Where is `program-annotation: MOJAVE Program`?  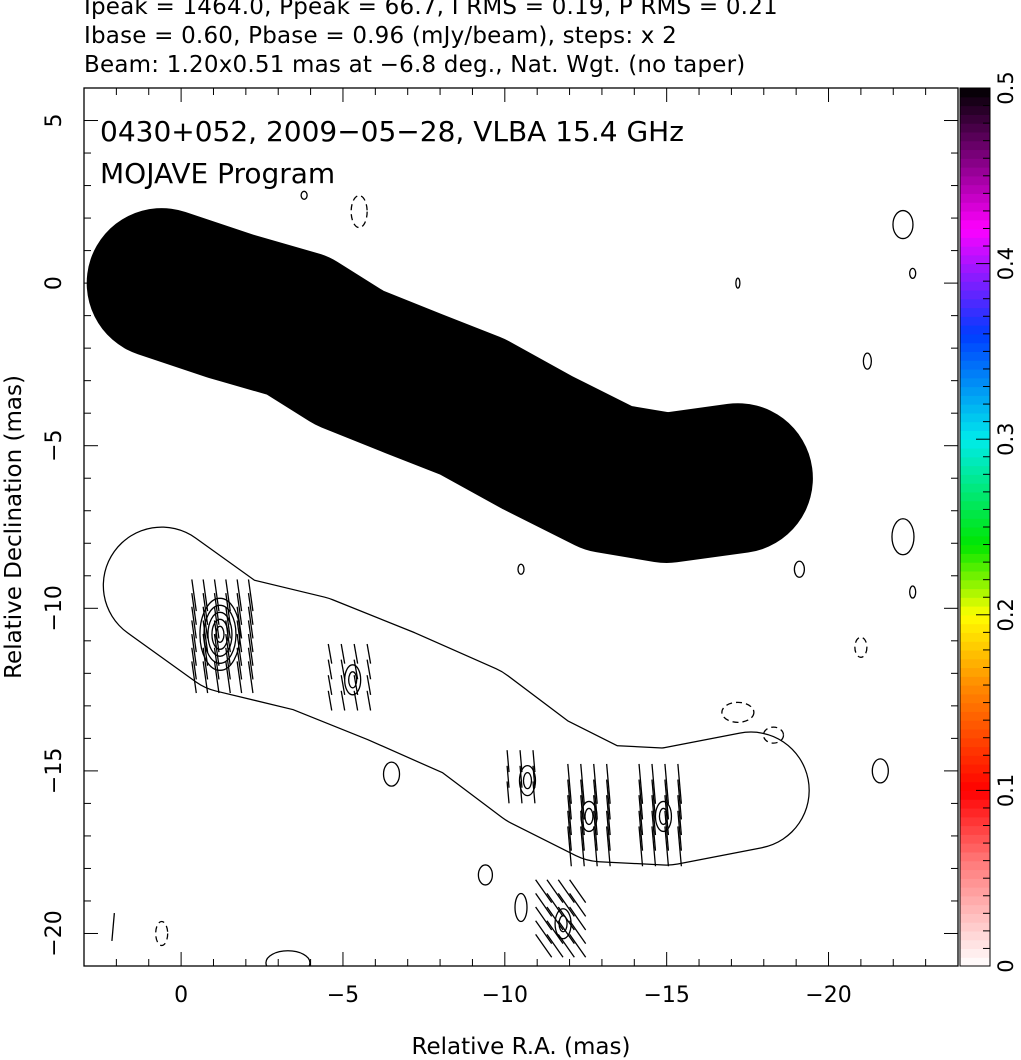
program-annotation: MOJAVE Program is located at coordinates (217, 173).